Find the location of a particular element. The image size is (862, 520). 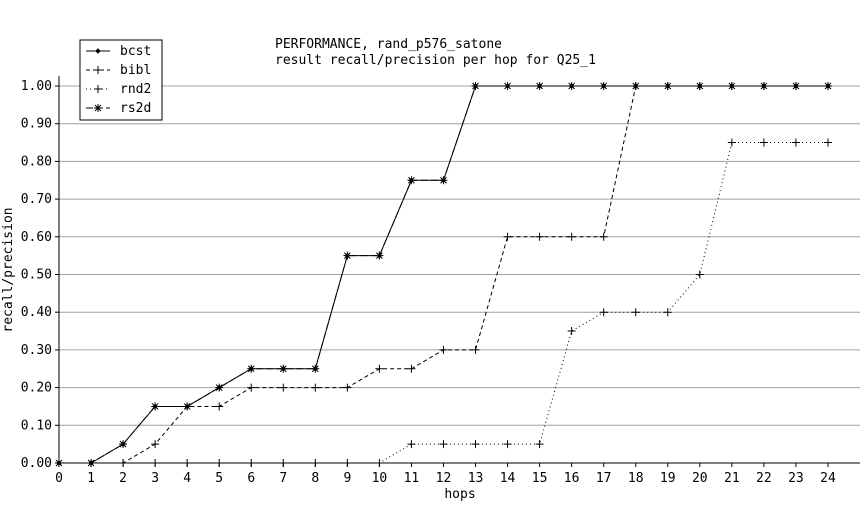

y-axis-label: recall/precision is located at coordinates (8, 269).